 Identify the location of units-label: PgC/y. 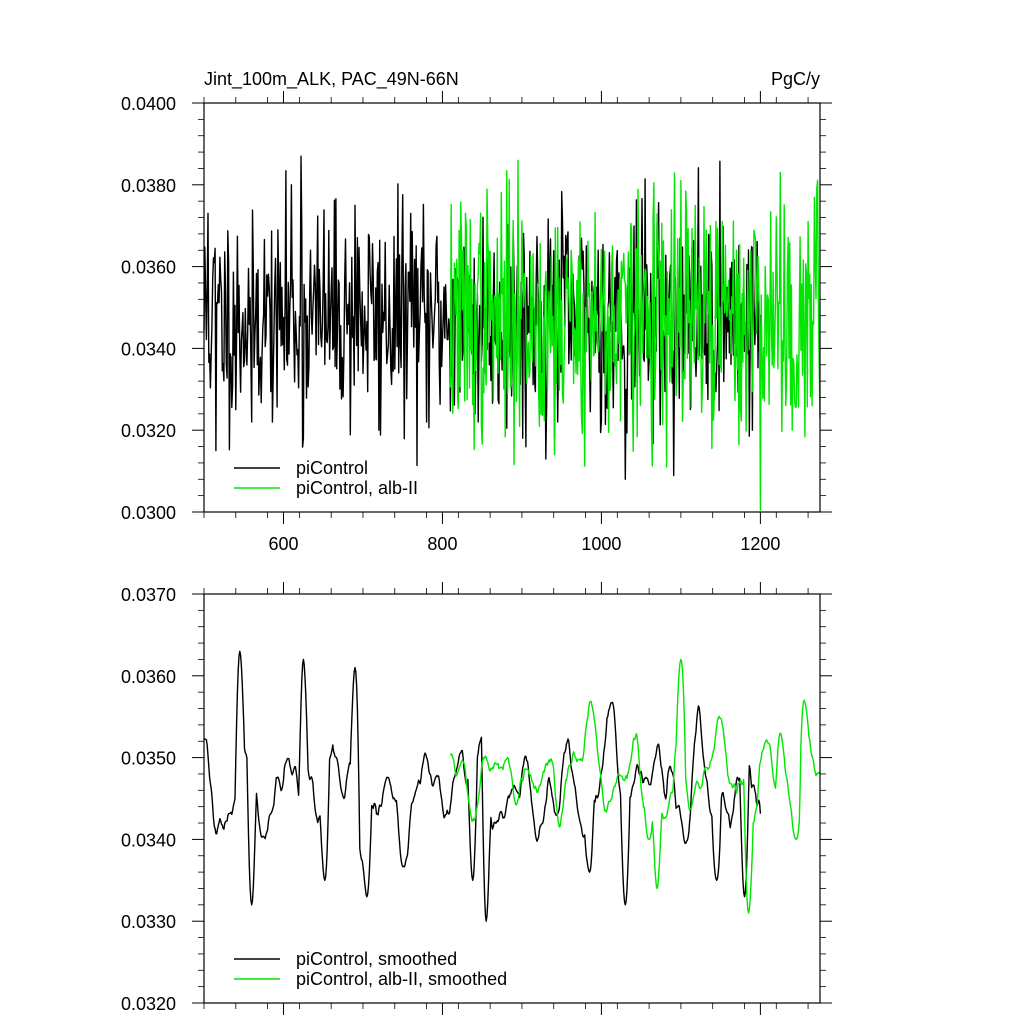
(795, 79).